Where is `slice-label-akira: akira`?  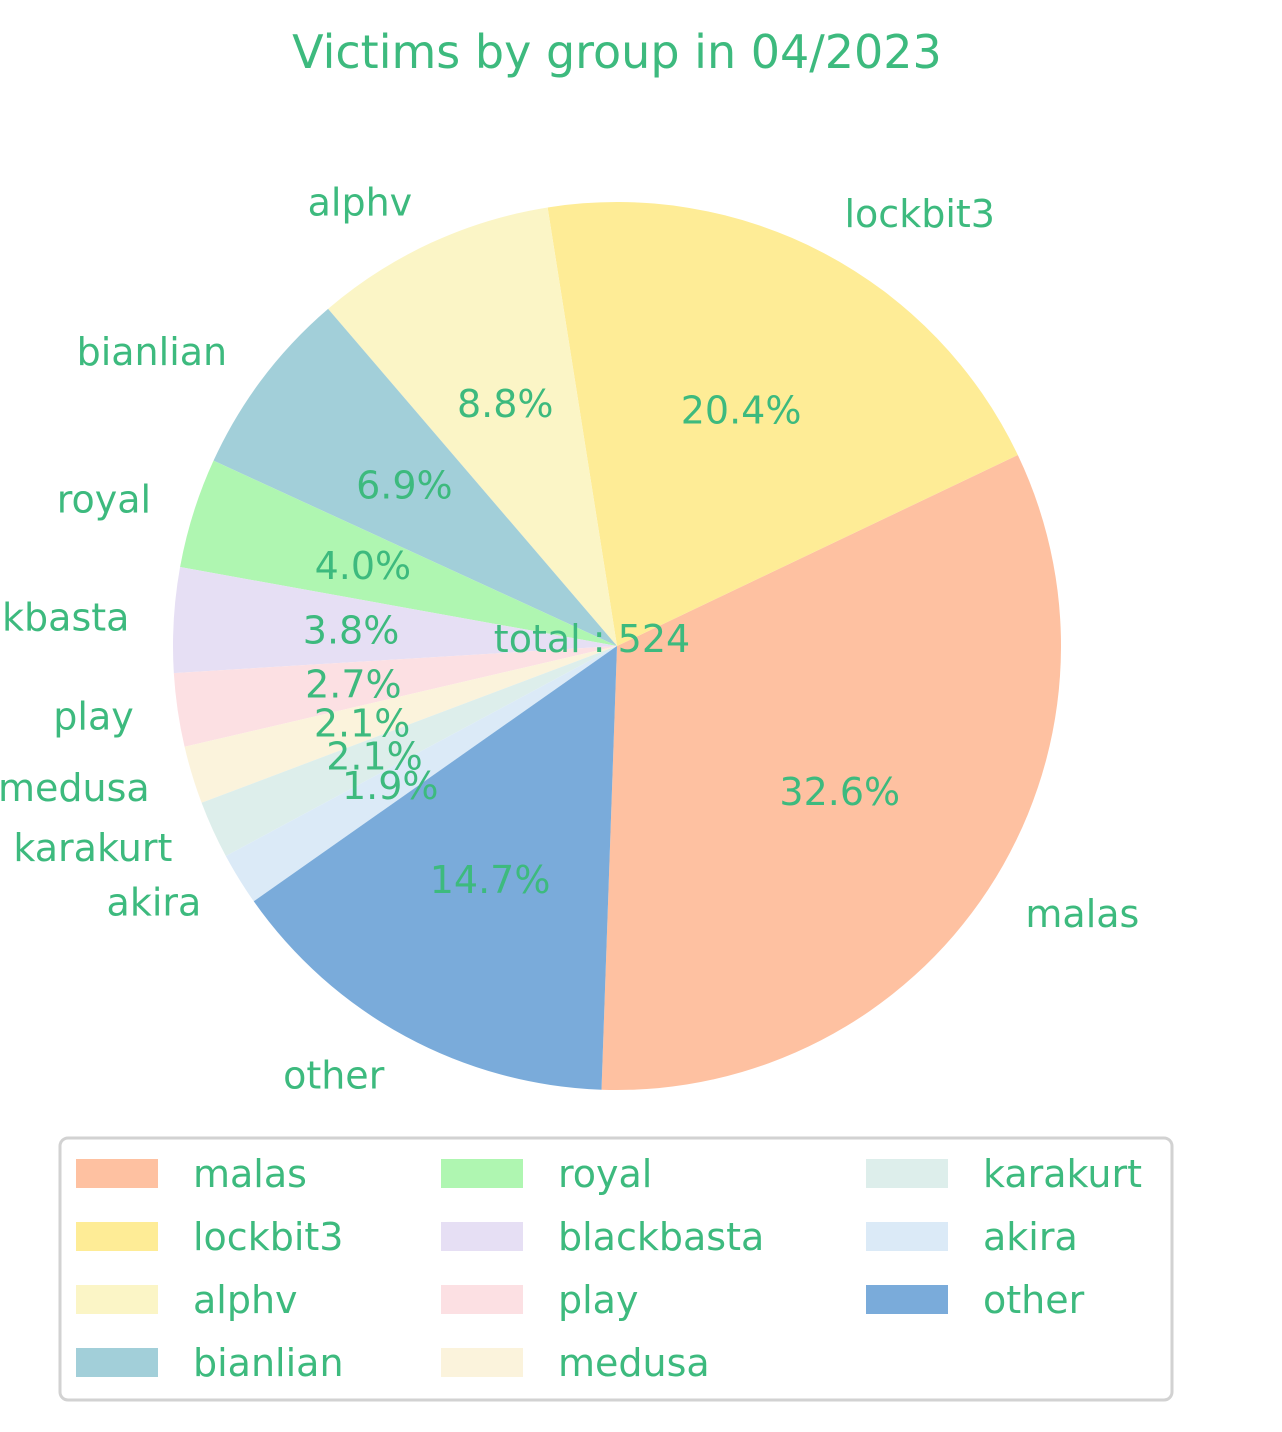
slice-label-akira: akira is located at coordinates (154, 902).